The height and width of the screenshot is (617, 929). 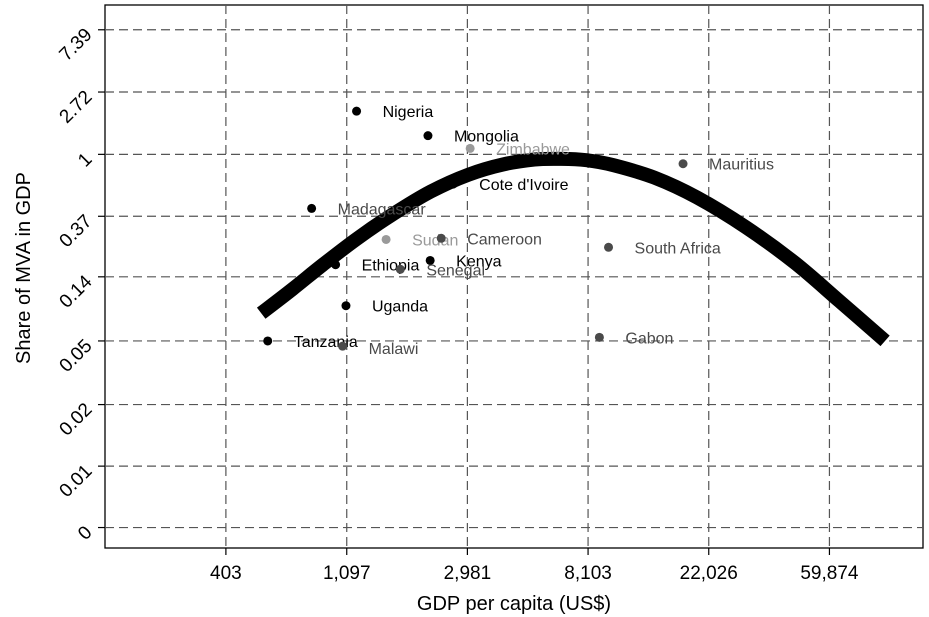 I want to click on y-axis-title: Share of MVA in GDP, so click(x=24, y=268).